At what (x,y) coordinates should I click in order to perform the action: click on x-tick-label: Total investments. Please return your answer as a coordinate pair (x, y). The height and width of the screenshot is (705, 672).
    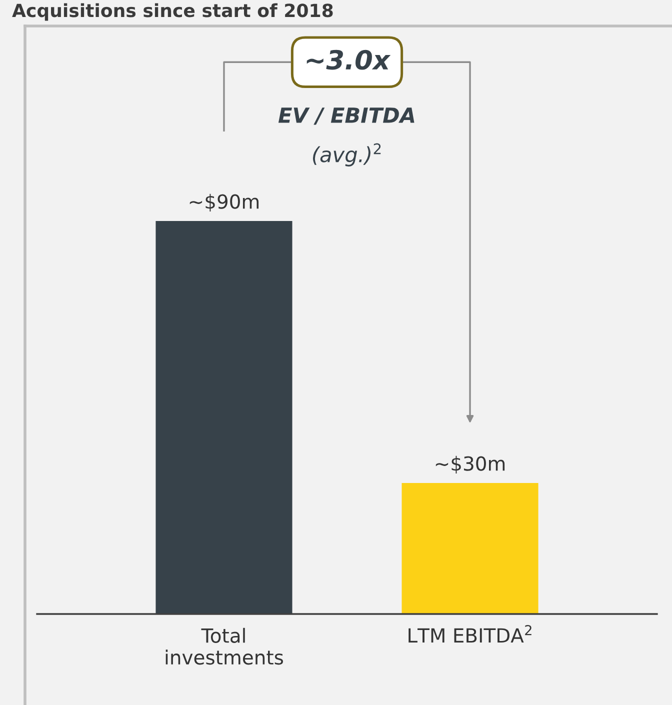
    Looking at the image, I should click on (225, 646).